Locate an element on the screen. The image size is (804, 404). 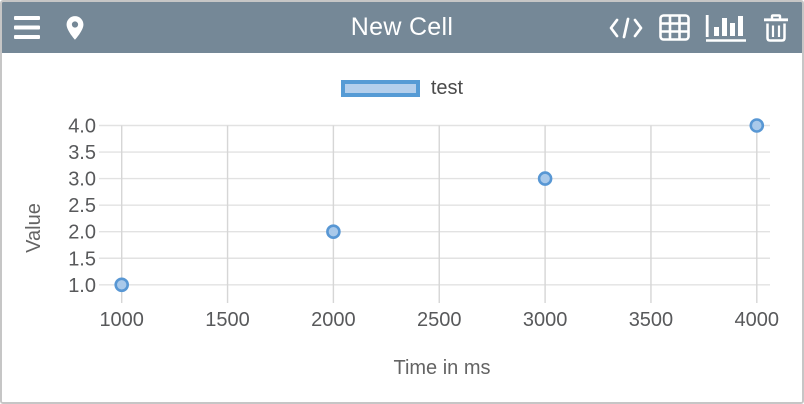
y-tick-label: 1.0 is located at coordinates (82, 286).